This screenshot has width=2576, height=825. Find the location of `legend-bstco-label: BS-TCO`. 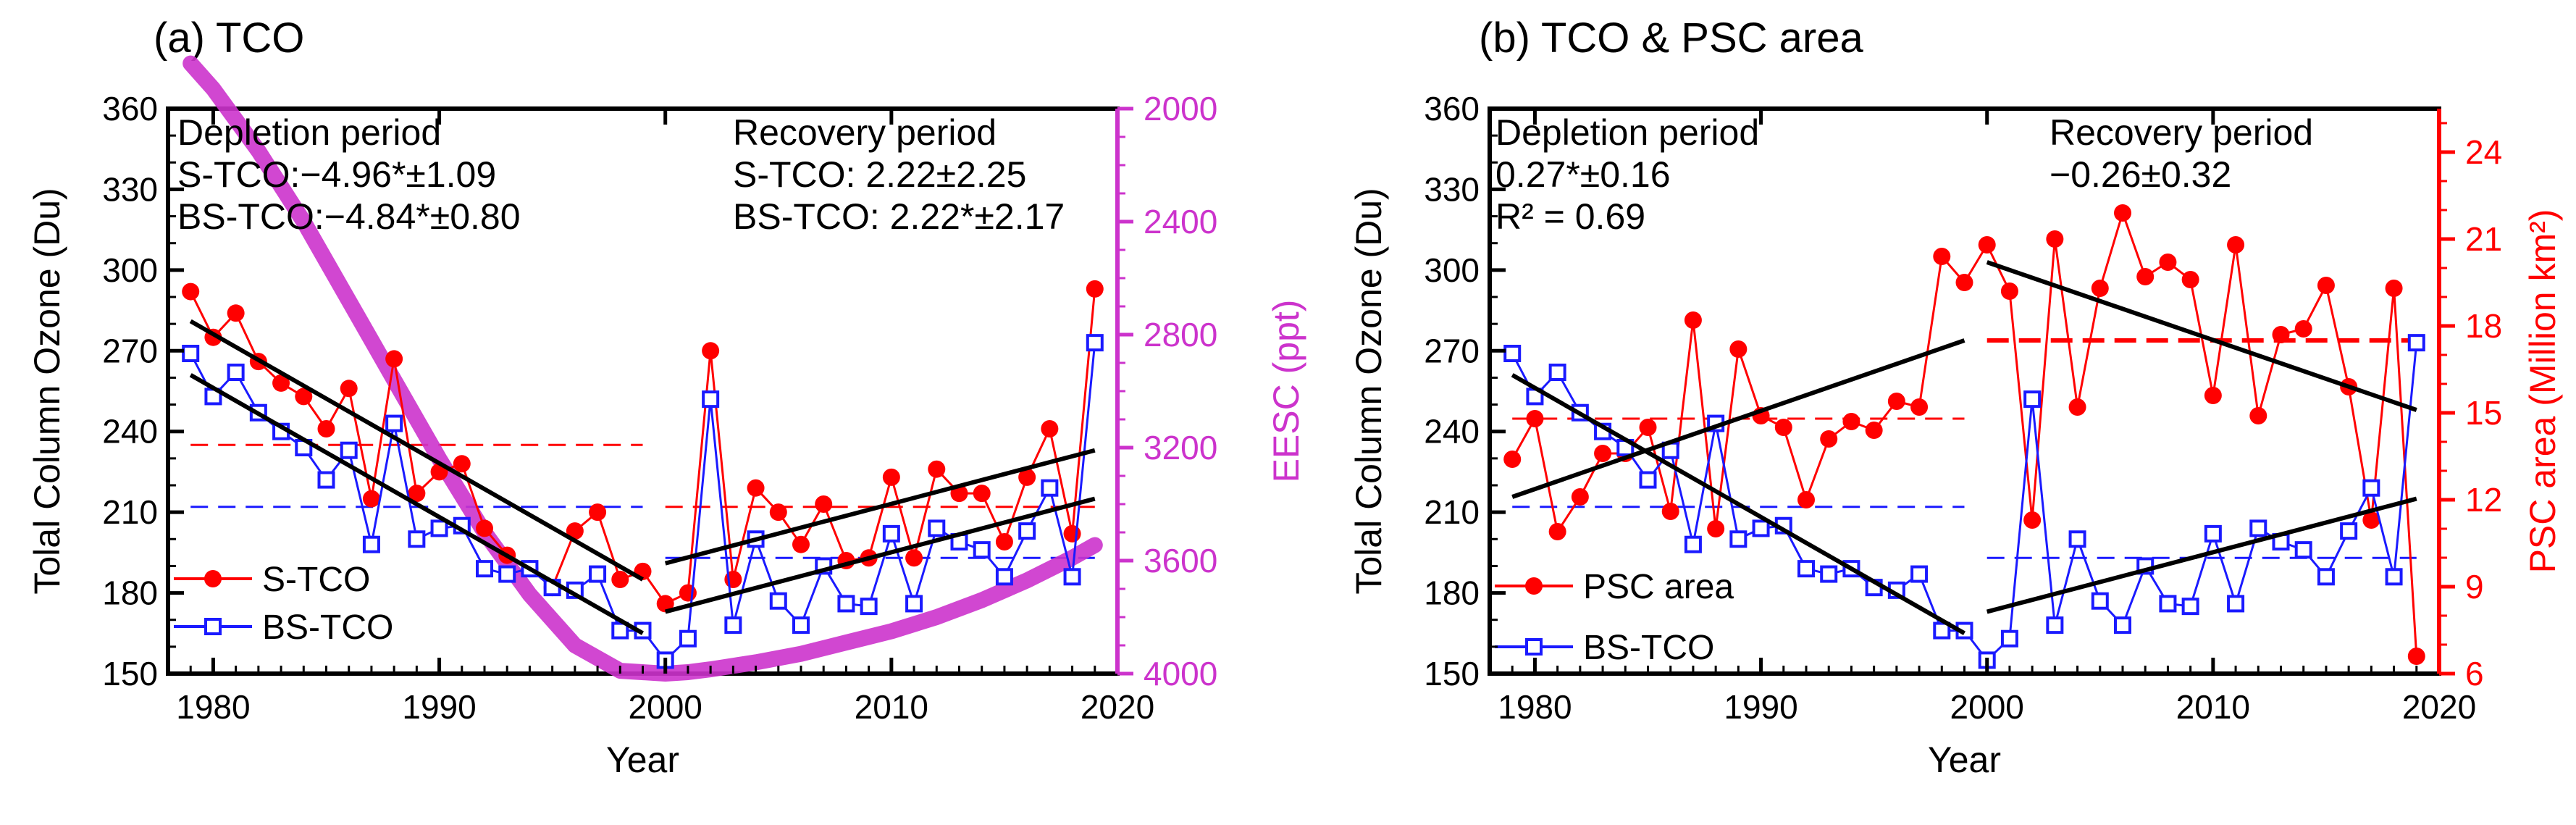

legend-bstco-label: BS-TCO is located at coordinates (327, 627).